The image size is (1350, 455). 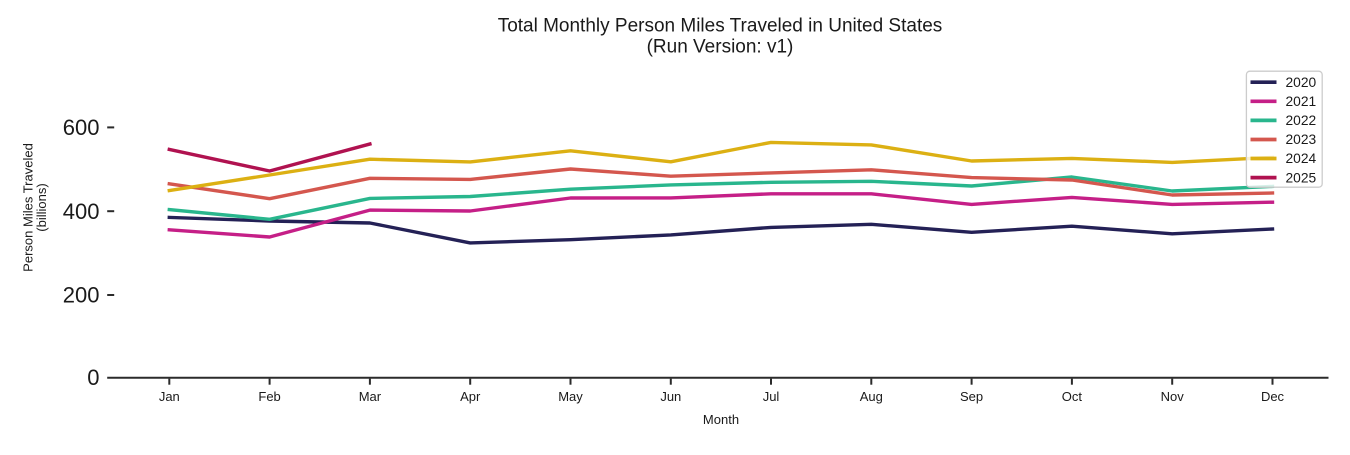 What do you see at coordinates (35, 207) in the screenshot?
I see `svg-text:Person Miles Traveled(billions: Person Miles Traveled(billions)` at bounding box center [35, 207].